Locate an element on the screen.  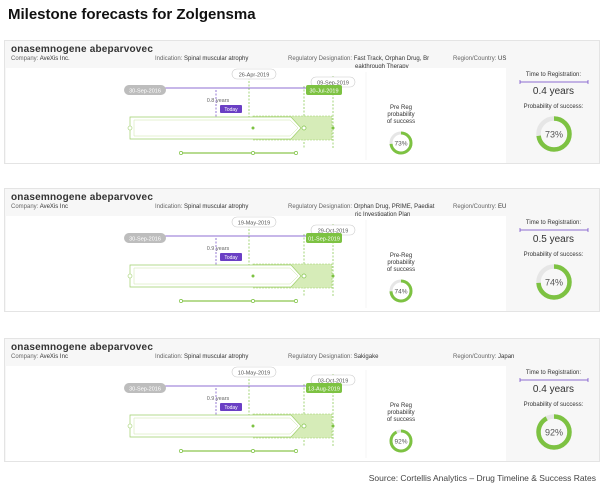
indication-value: Spinal muscular atrophy is located at coordinates (216, 207).